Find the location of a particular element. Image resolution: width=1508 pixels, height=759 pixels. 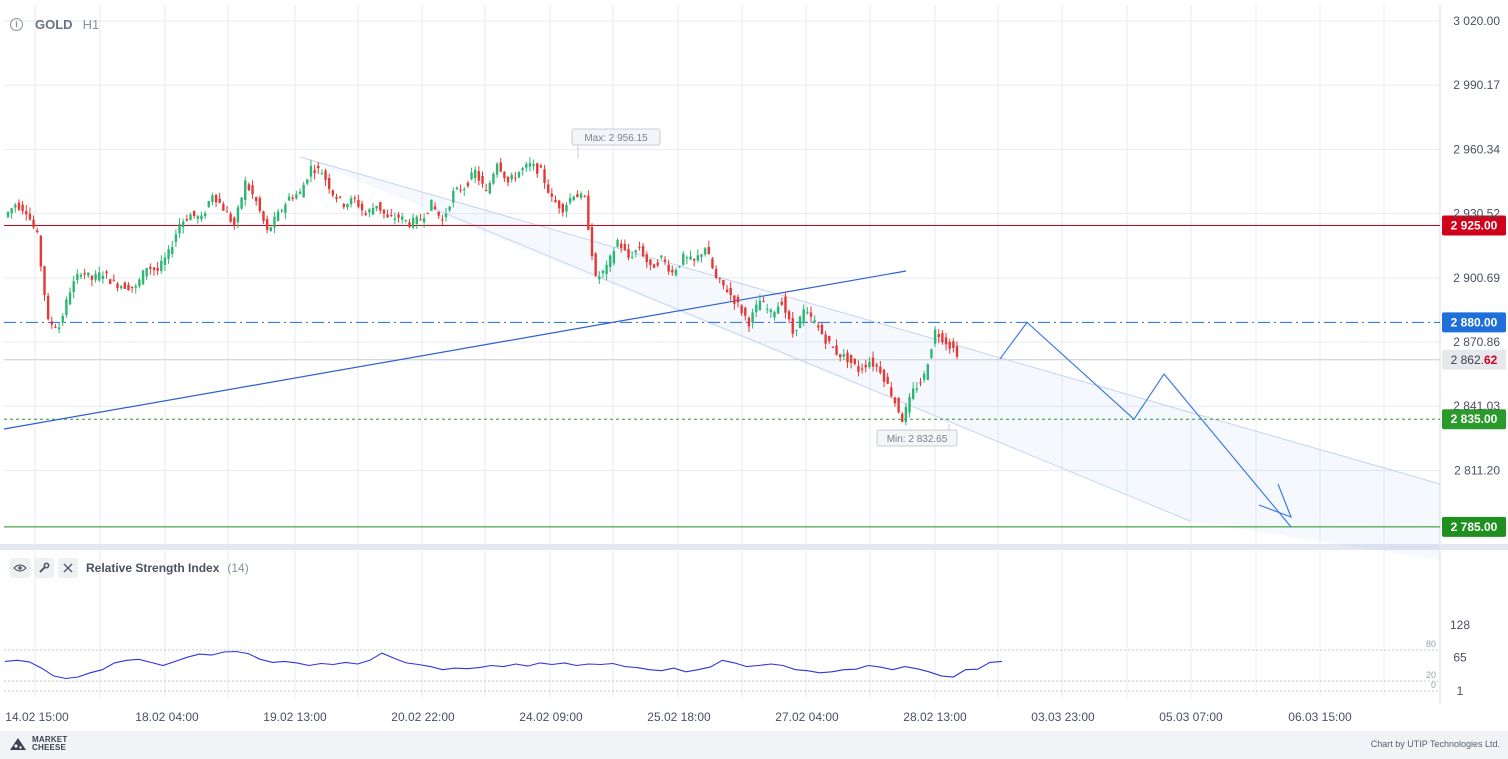

chart-credit: Chart by UTIP Technologies Ltd. is located at coordinates (1435, 744).